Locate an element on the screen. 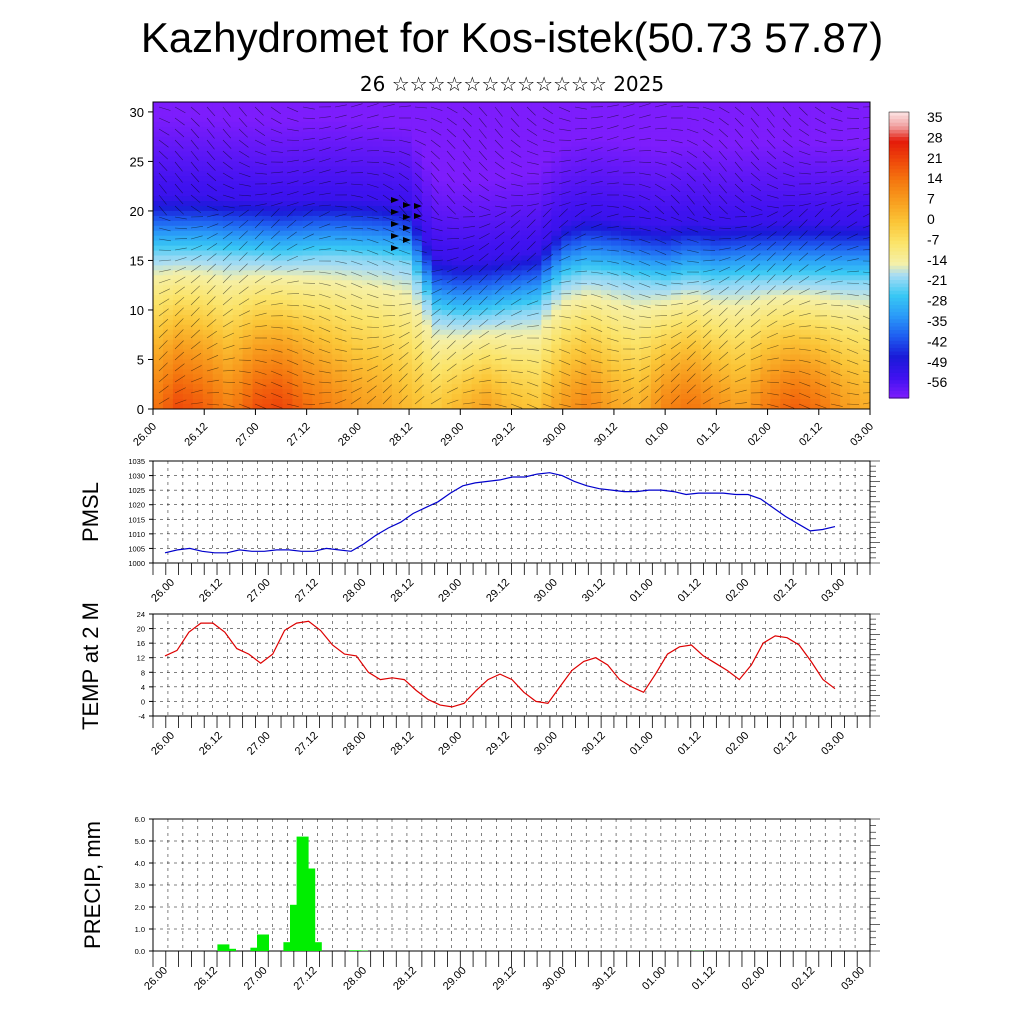 Image resolution: width=1024 pixels, height=1024 pixels. y-axis-label: PMSL is located at coordinates (90, 512).